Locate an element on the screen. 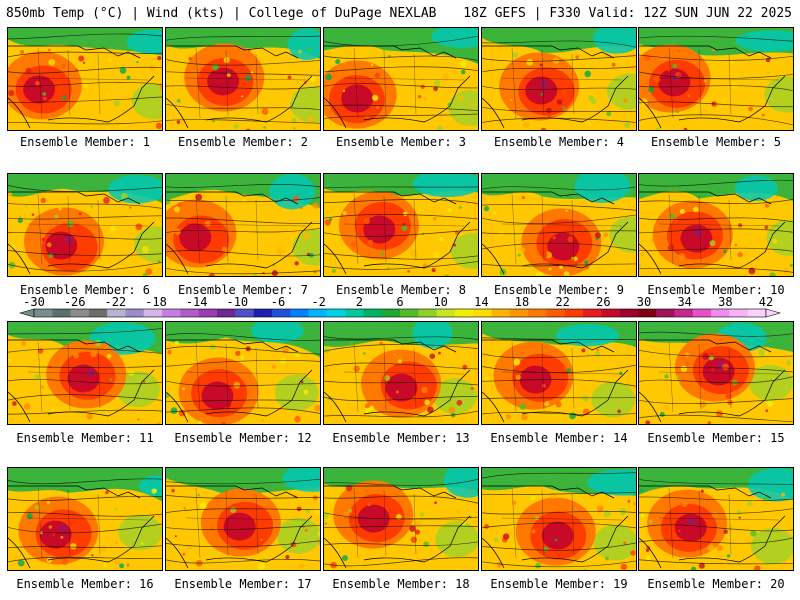 The image size is (800, 600). ensemble-member-label: Ensemble Member: 20 is located at coordinates (716, 584).